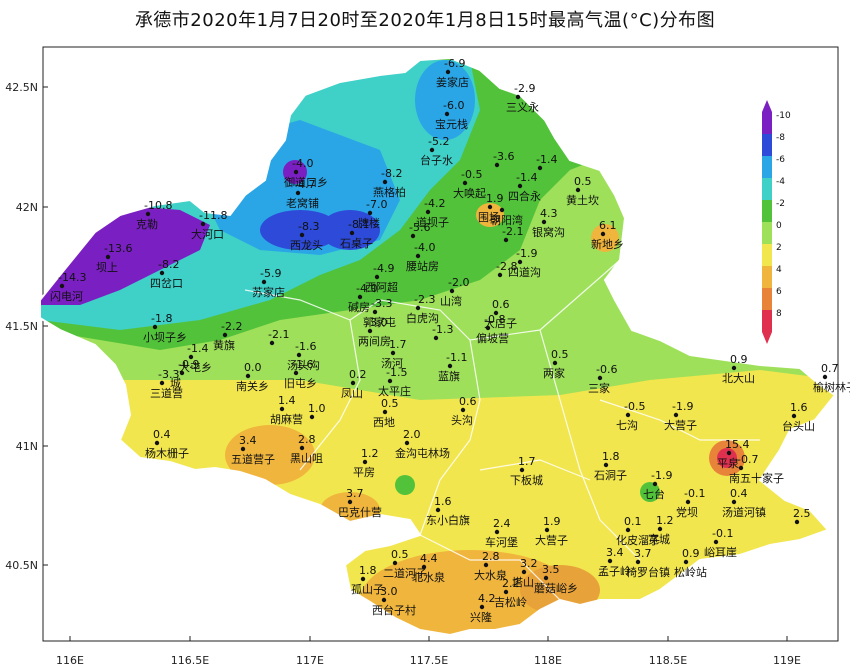  I want to click on station-value: -10.8, so click(158, 205).